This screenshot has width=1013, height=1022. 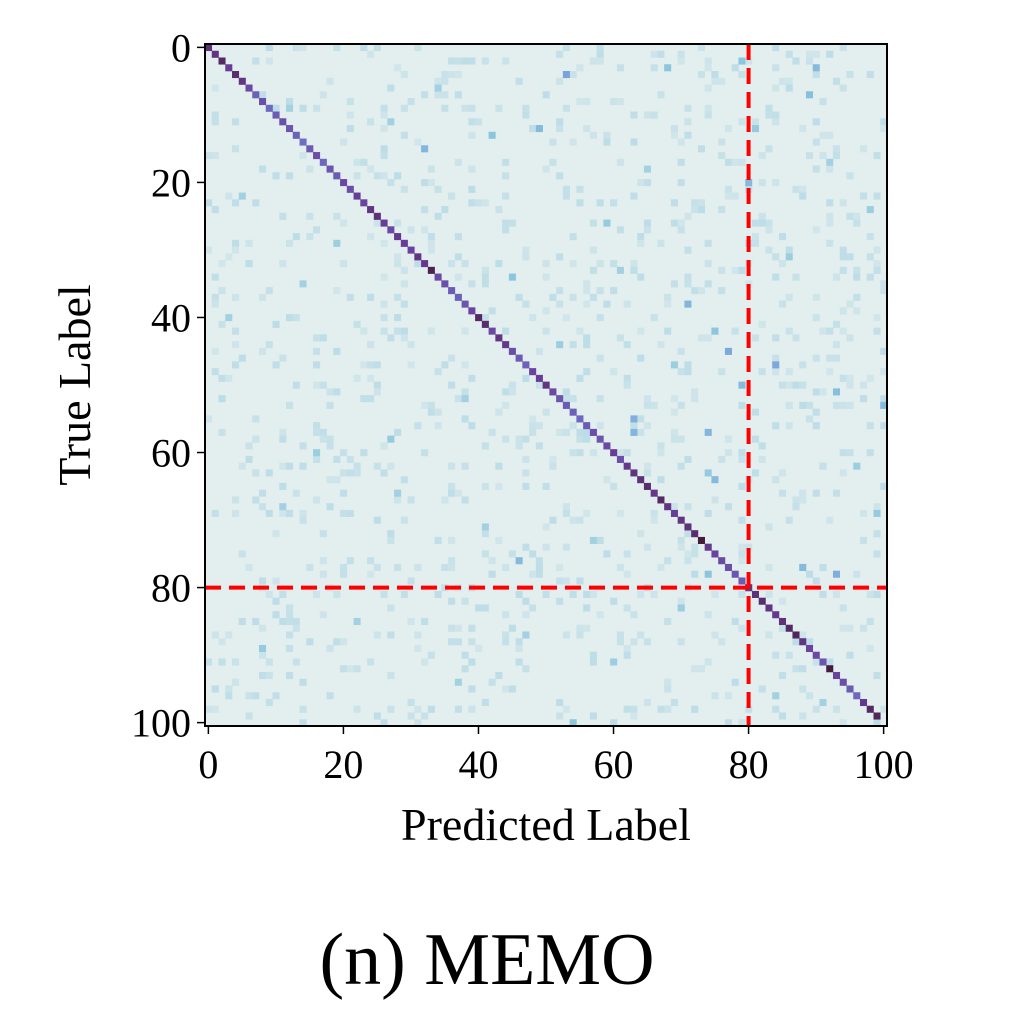 I want to click on y-tick-label: 80, so click(x=171, y=588).